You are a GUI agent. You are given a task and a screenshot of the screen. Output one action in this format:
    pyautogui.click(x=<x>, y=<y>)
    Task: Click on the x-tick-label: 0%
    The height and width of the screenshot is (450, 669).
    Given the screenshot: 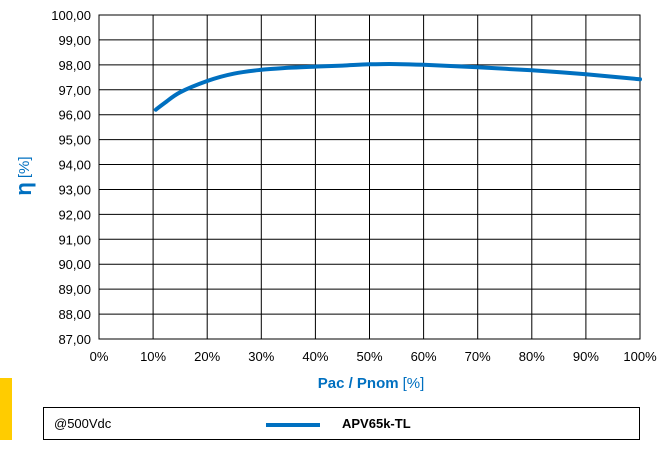 What is the action you would take?
    pyautogui.click(x=99, y=356)
    